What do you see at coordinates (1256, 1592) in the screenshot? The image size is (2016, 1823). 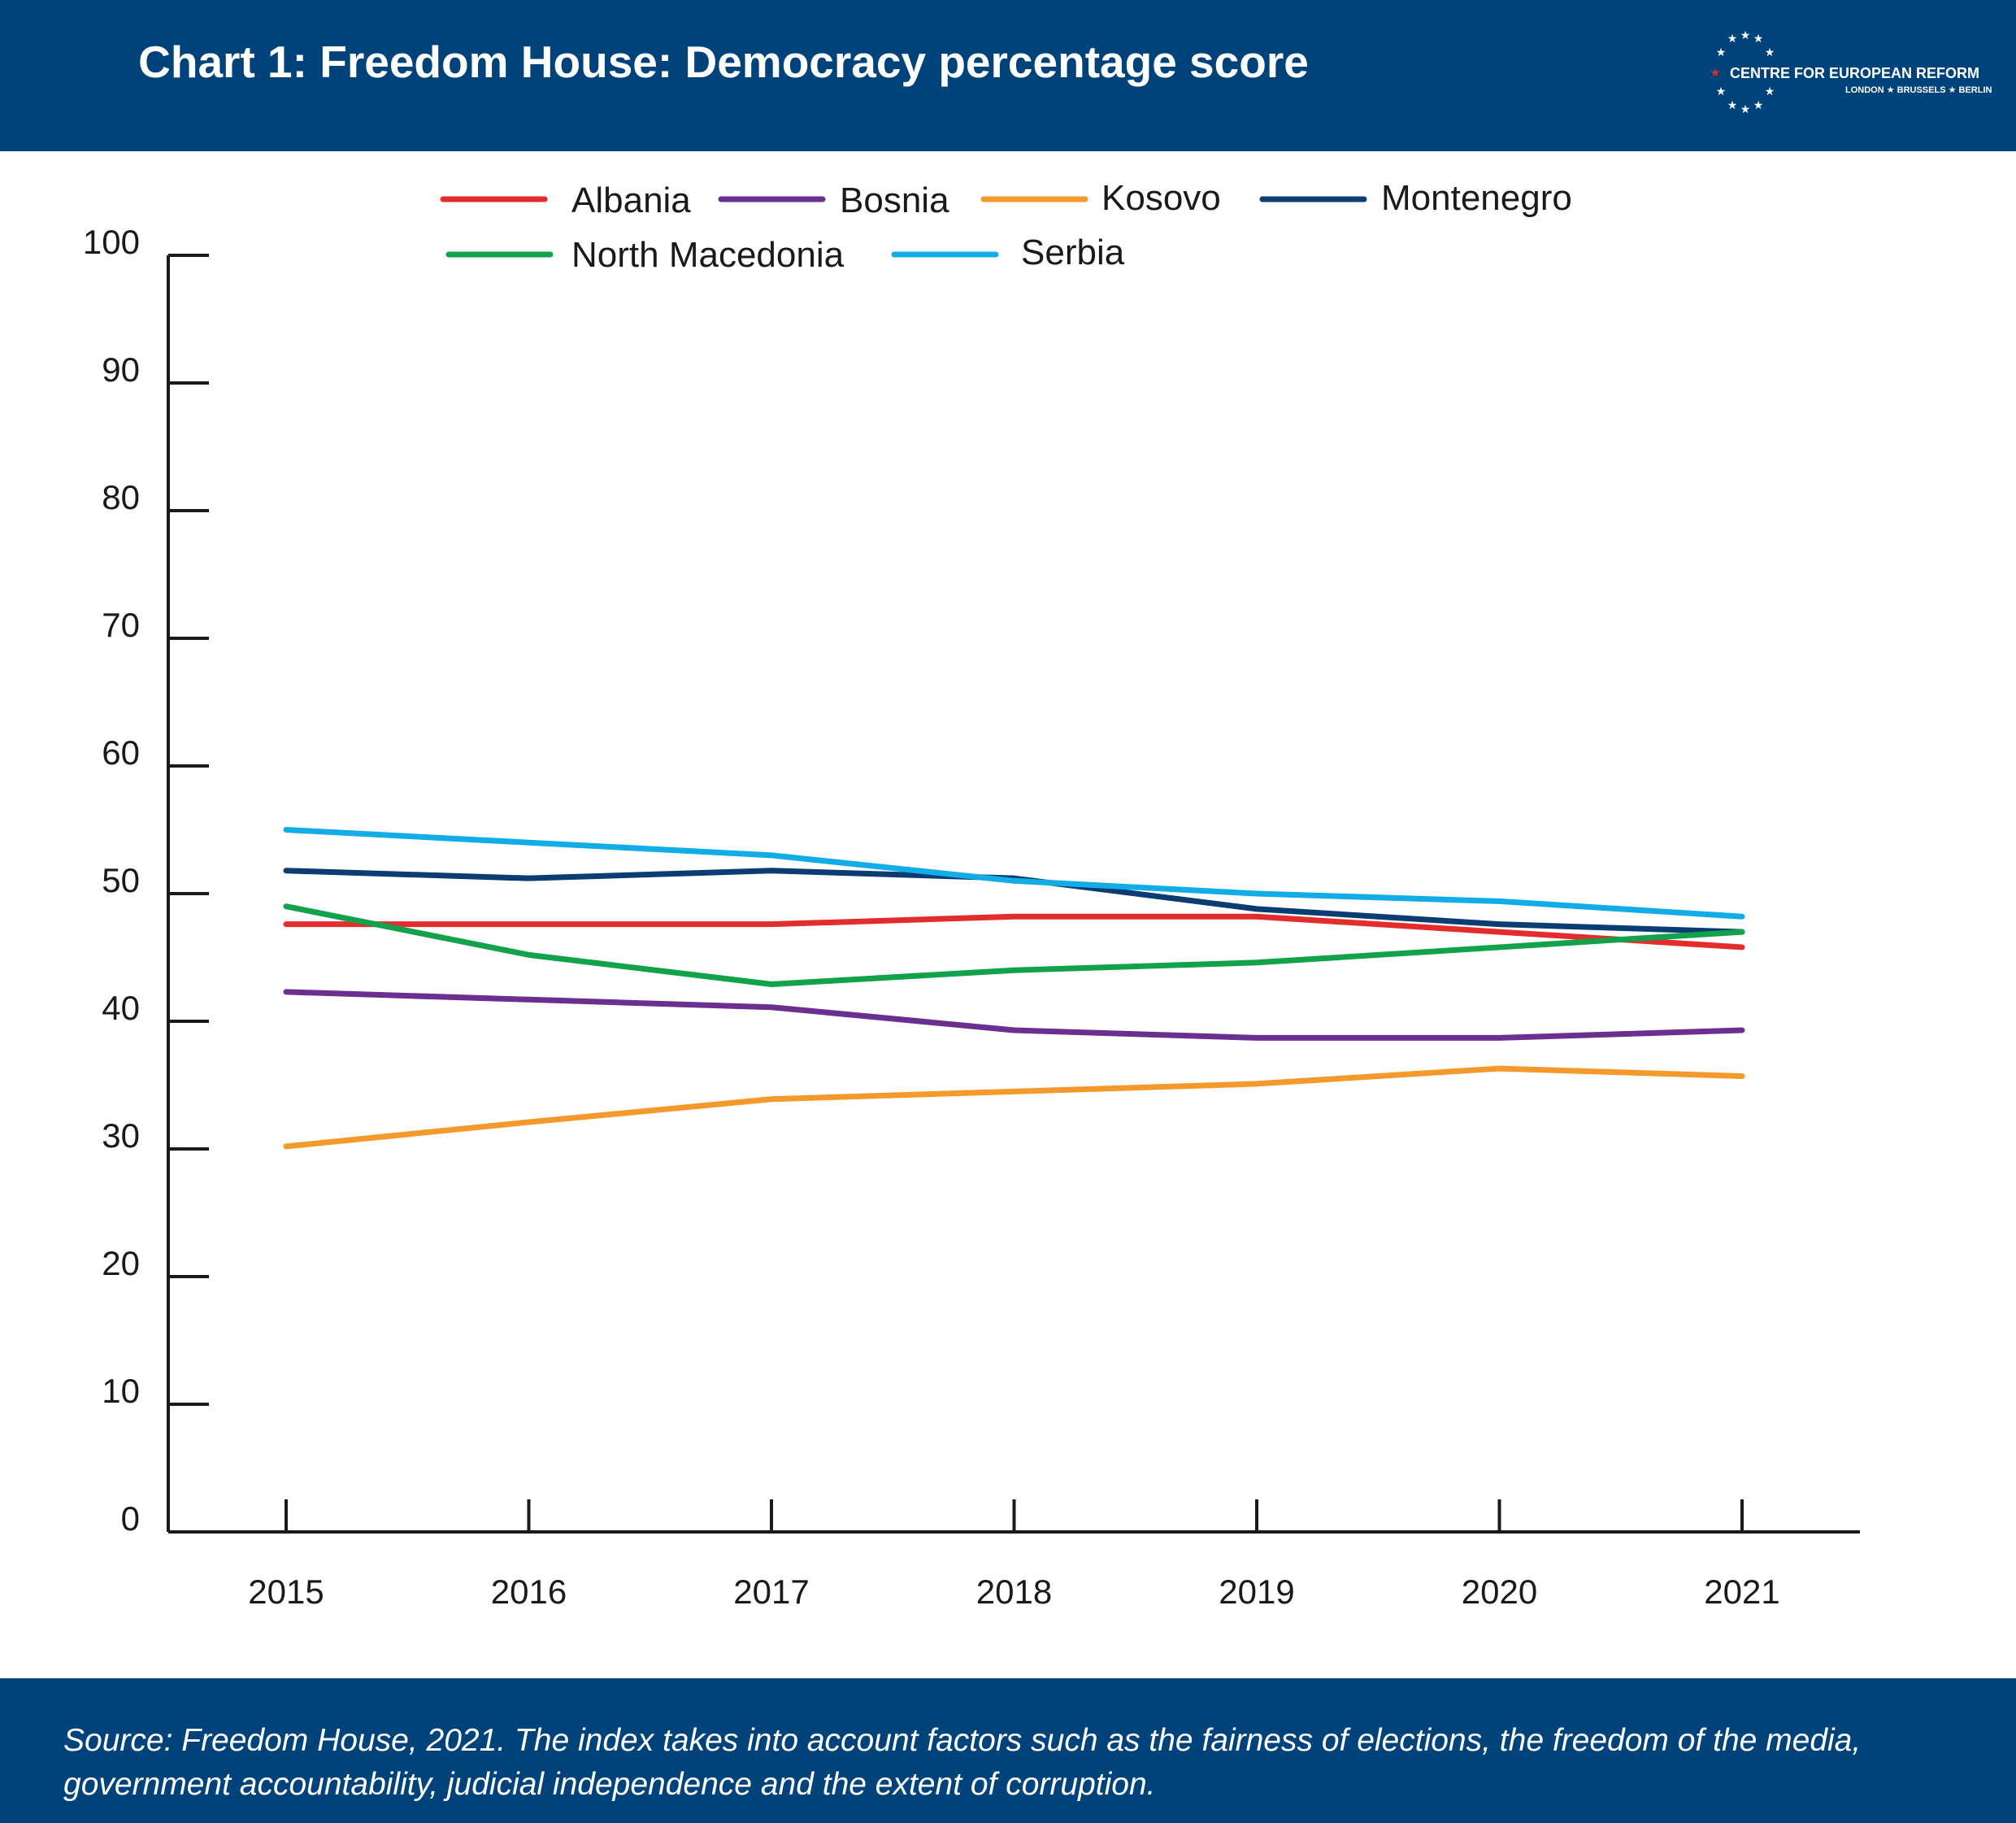 I see `x-tick-label: 2019` at bounding box center [1256, 1592].